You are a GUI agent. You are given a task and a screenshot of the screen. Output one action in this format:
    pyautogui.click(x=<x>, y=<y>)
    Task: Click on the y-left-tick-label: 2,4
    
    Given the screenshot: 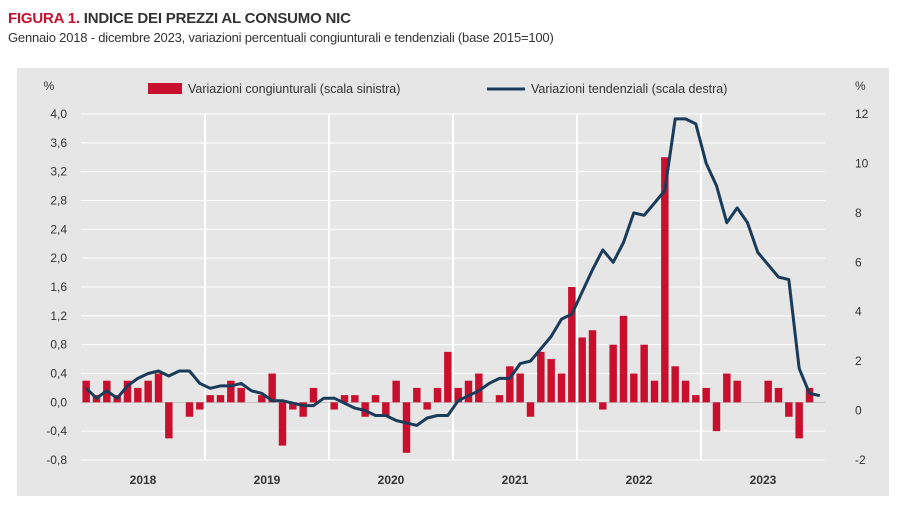 What is the action you would take?
    pyautogui.click(x=58, y=229)
    